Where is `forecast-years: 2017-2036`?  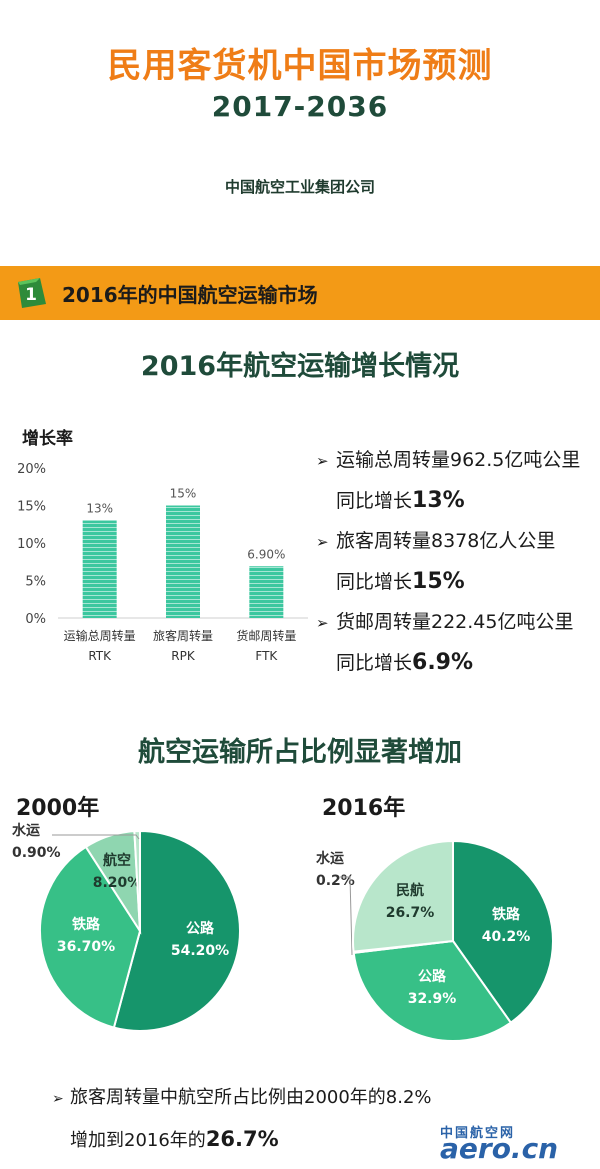
forecast-years: 2017-2036 is located at coordinates (300, 106).